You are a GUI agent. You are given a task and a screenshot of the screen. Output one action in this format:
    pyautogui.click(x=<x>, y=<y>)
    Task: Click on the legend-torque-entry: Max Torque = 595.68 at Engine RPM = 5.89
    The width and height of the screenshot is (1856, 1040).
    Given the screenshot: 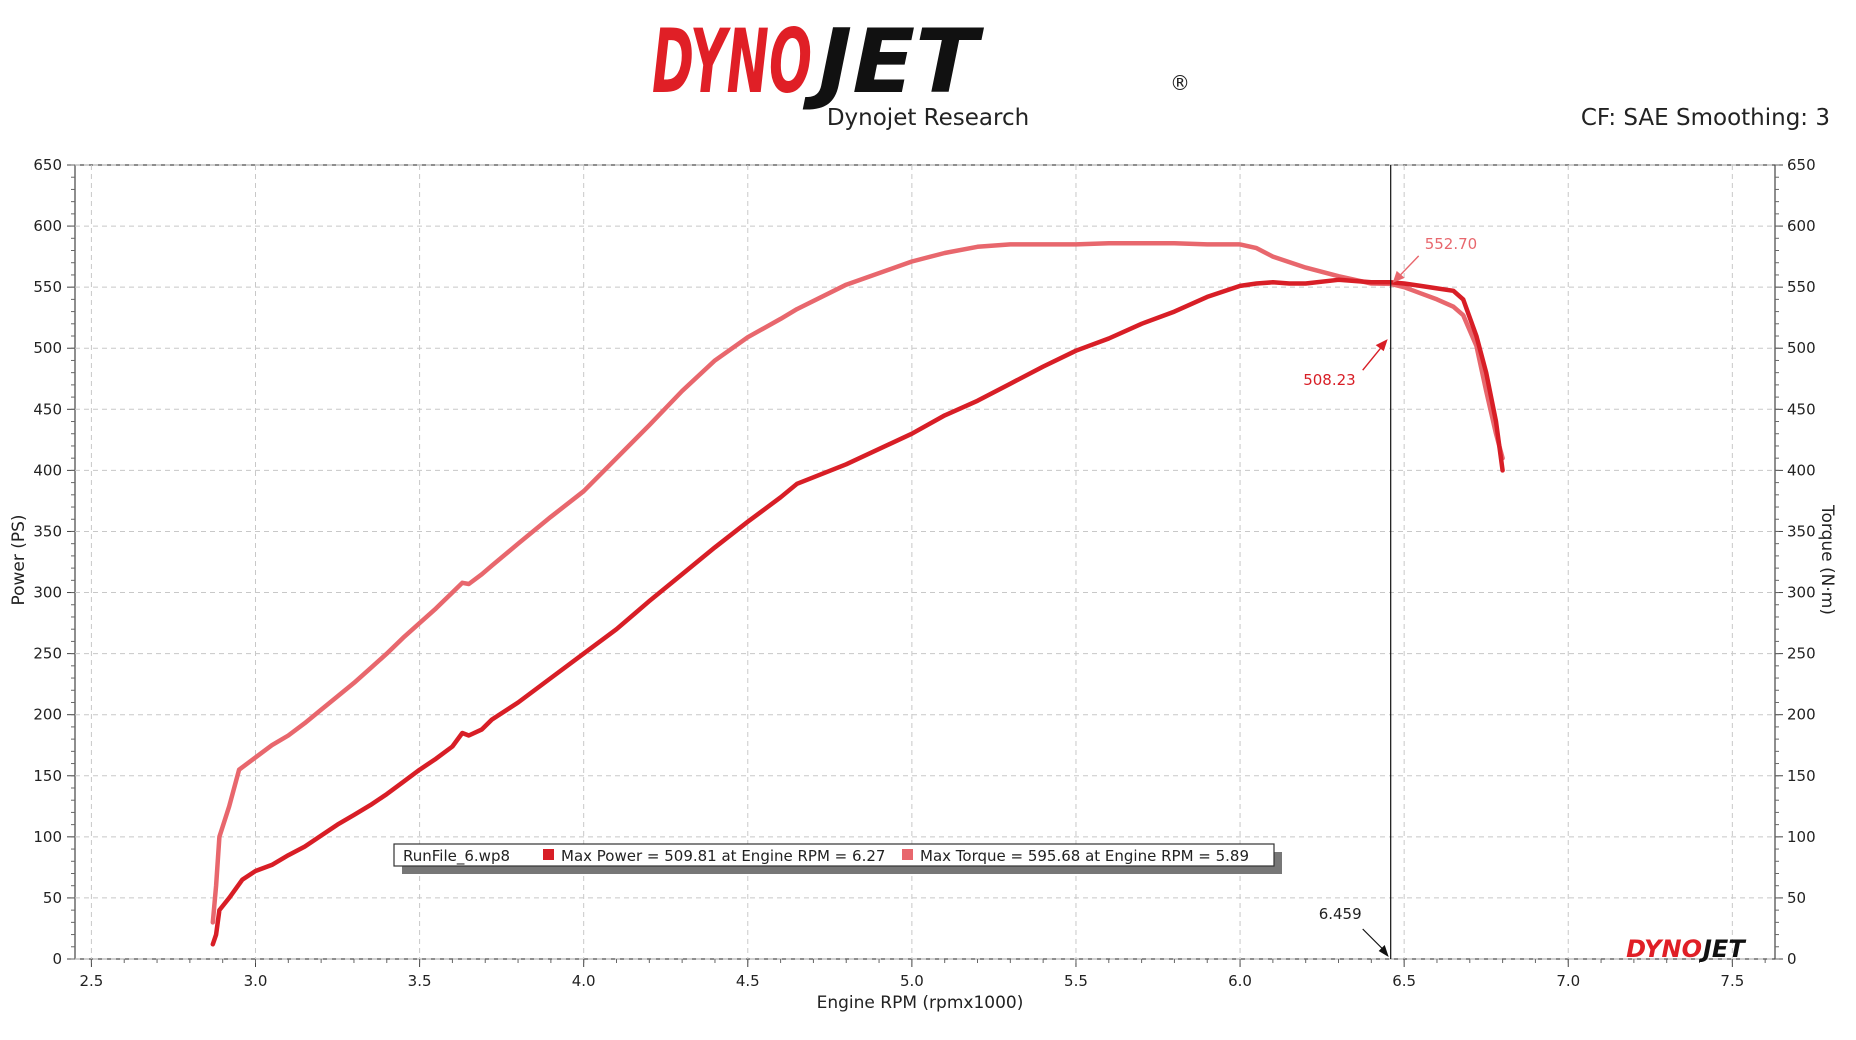 What is the action you would take?
    pyautogui.click(x=1084, y=856)
    